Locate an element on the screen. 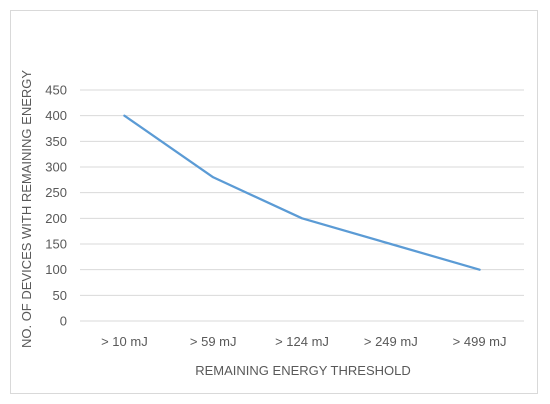 The height and width of the screenshot is (404, 550). y-tick-label: 100 is located at coordinates (56, 269).